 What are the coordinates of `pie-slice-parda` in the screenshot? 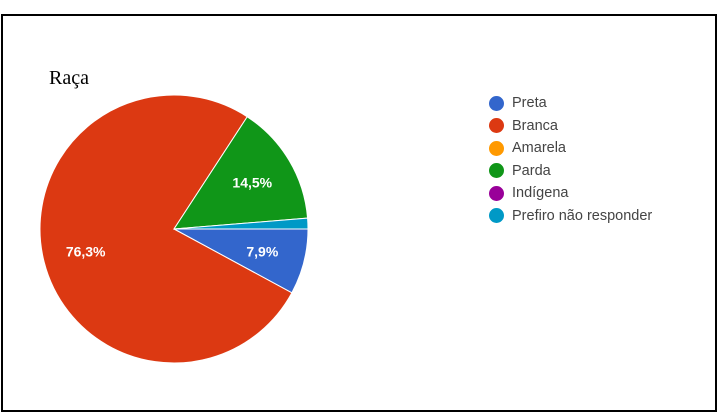 It's located at (241, 173).